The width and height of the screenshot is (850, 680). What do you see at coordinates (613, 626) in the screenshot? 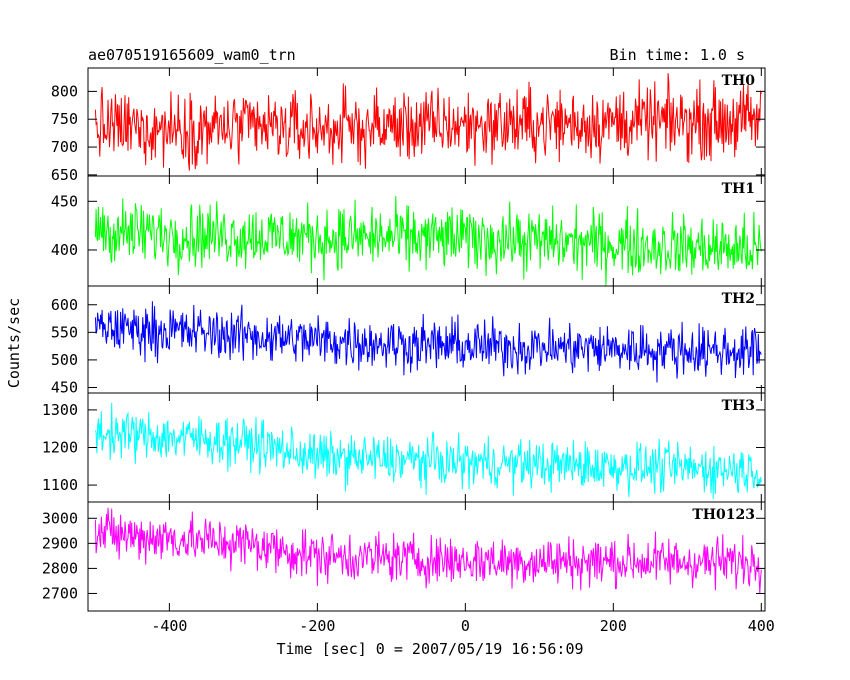
I see `x-tick-label: 200` at bounding box center [613, 626].